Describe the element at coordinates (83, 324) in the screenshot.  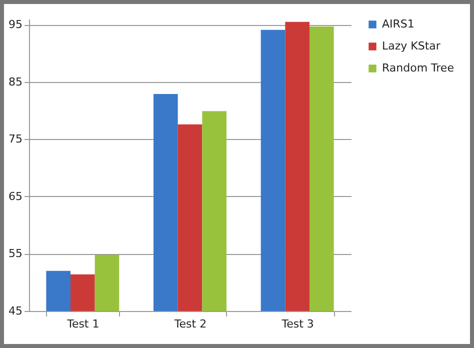
I see `x-tick-label: Test 1` at that location.